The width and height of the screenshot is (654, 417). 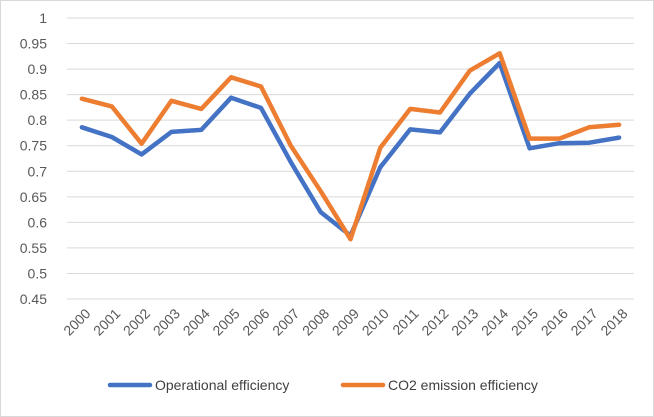 I want to click on x-tick-label: 2008, so click(x=315, y=321).